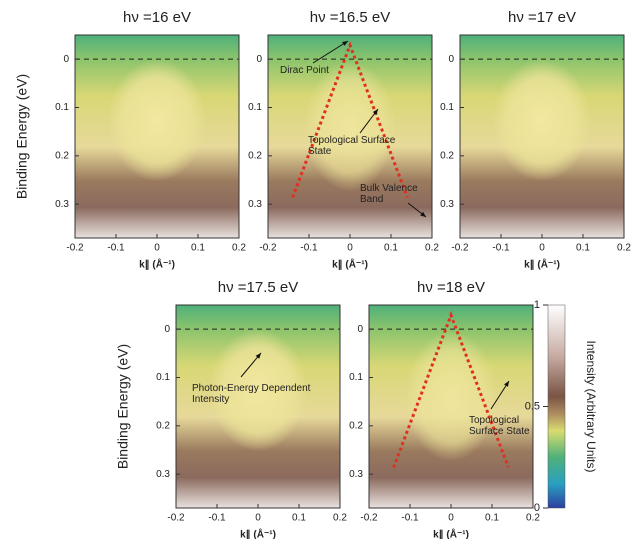 The image size is (631, 539). What do you see at coordinates (556, 406) in the screenshot?
I see `colorbar` at bounding box center [556, 406].